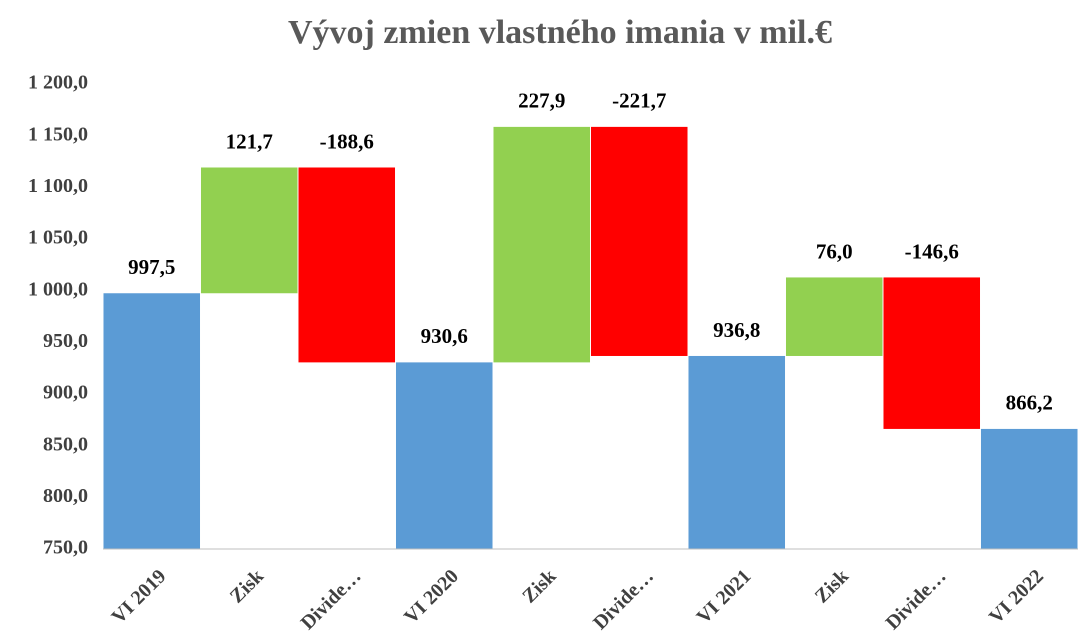 The image size is (1078, 633). I want to click on y-tick-label: 800,0, so click(65, 496).